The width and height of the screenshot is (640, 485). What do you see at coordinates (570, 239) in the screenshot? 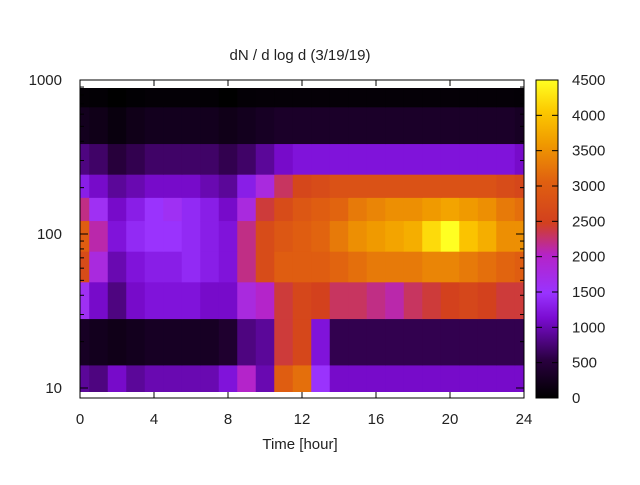
I see `colorbar-axis: 0 500 1000 1500 2000 2500 3000 3500 4000 4500` at bounding box center [570, 239].